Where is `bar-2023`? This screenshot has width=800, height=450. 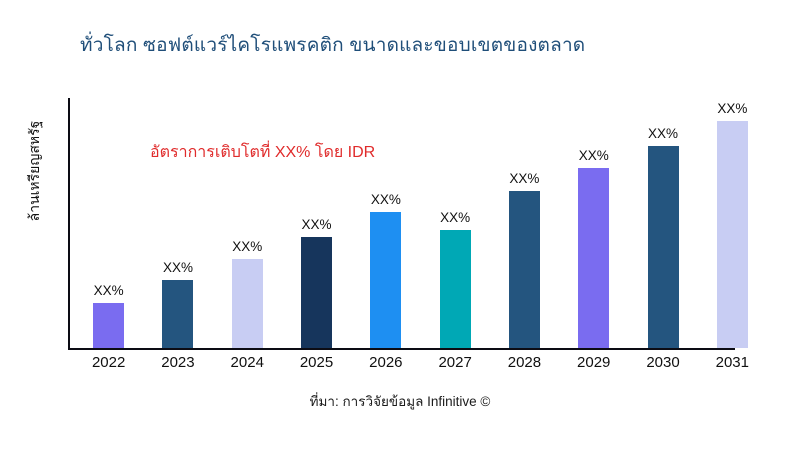
bar-2023 is located at coordinates (178, 313).